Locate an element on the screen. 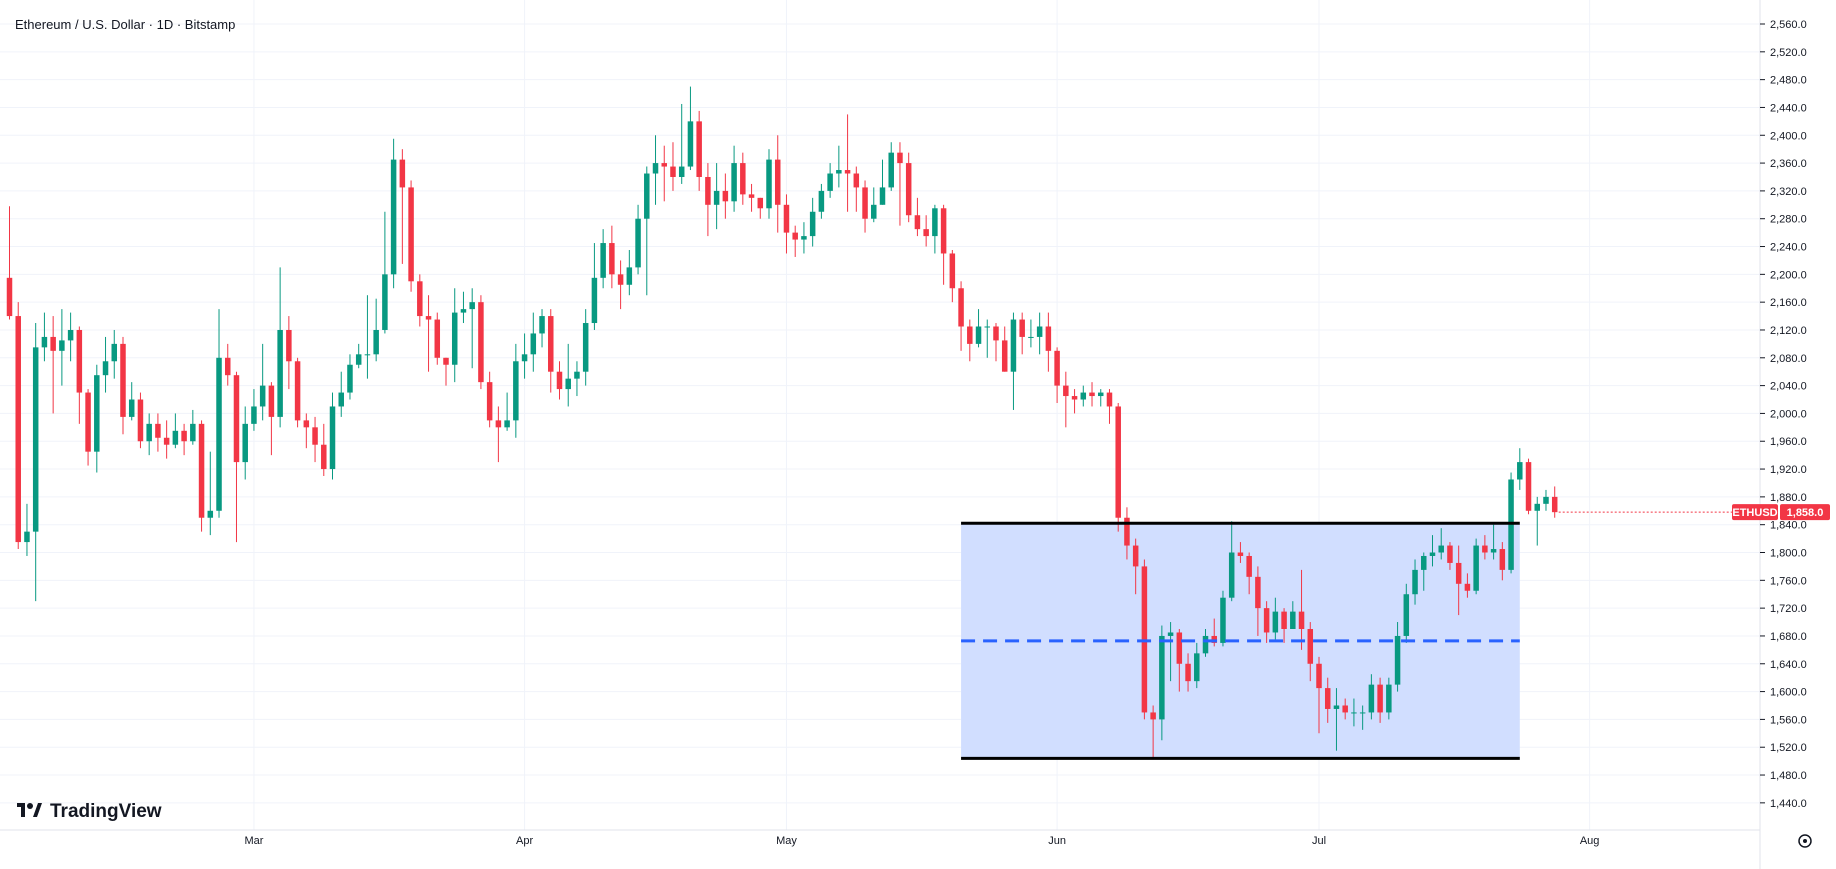 This screenshot has height=869, width=1836. price-tick-label: 2,120.0 is located at coordinates (1788, 331).